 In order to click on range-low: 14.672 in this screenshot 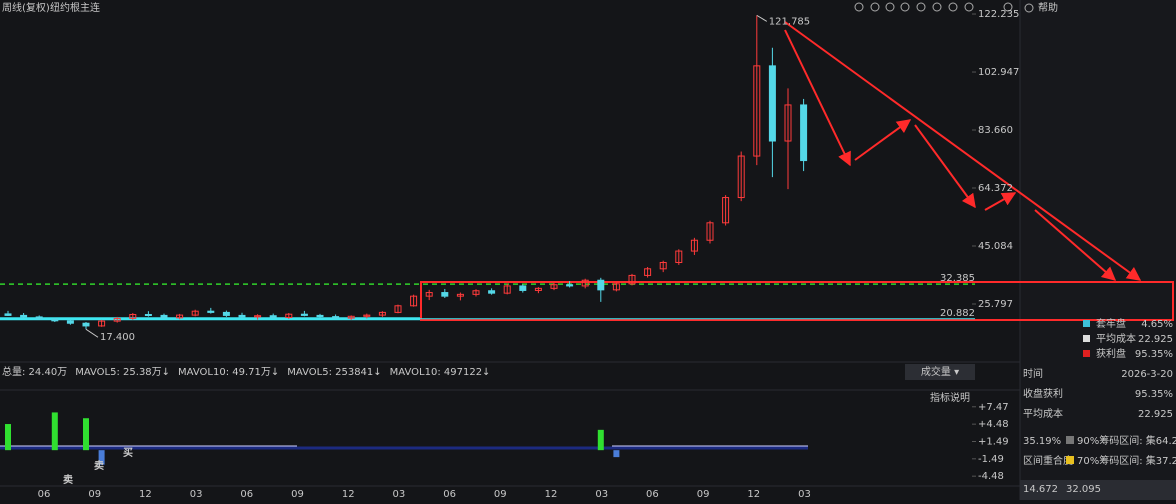, I will do `click(1040, 489)`.